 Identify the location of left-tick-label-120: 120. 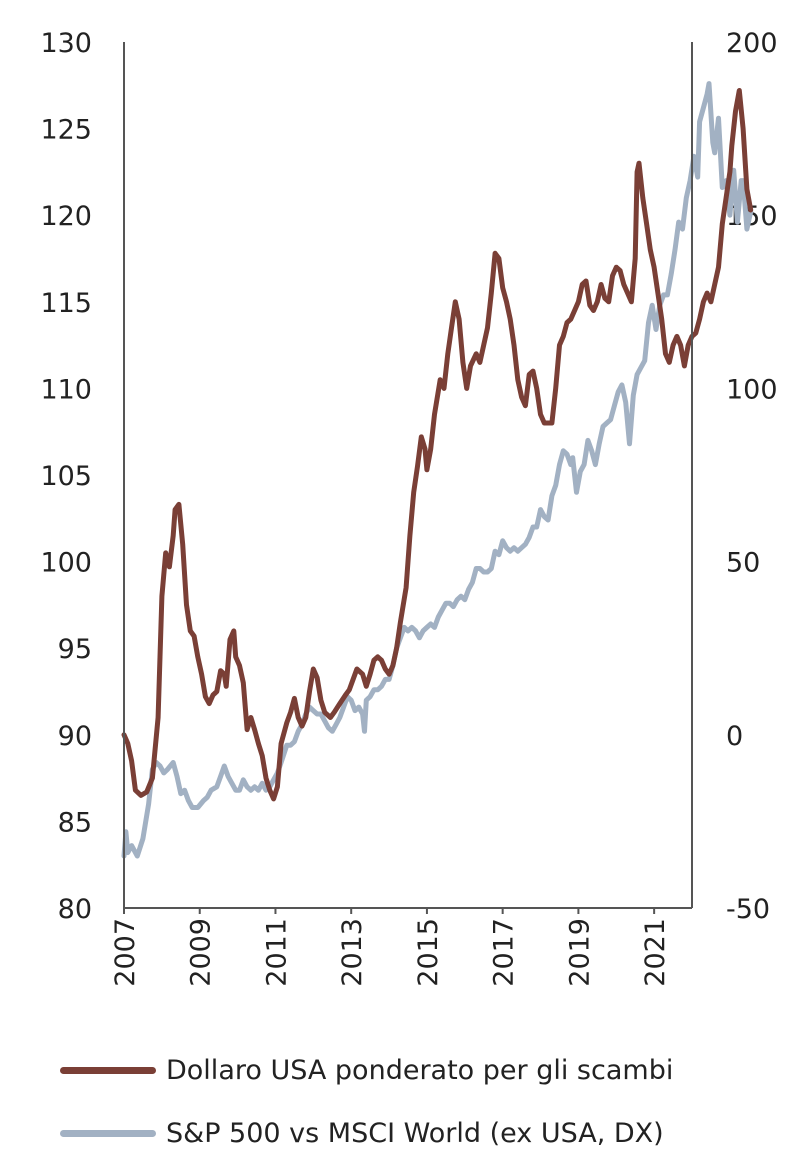
(66, 216).